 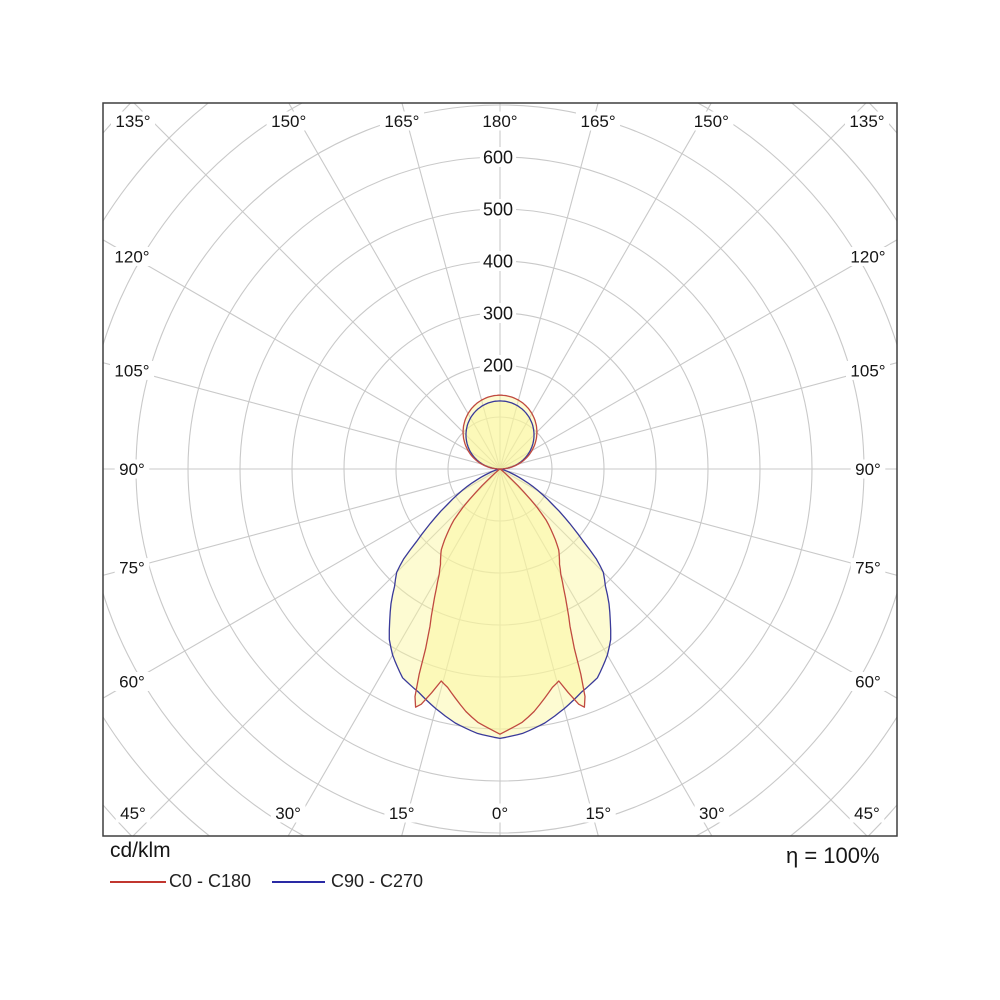 What do you see at coordinates (377, 881) in the screenshot?
I see `legend-label-c90-c270: C90 - C270` at bounding box center [377, 881].